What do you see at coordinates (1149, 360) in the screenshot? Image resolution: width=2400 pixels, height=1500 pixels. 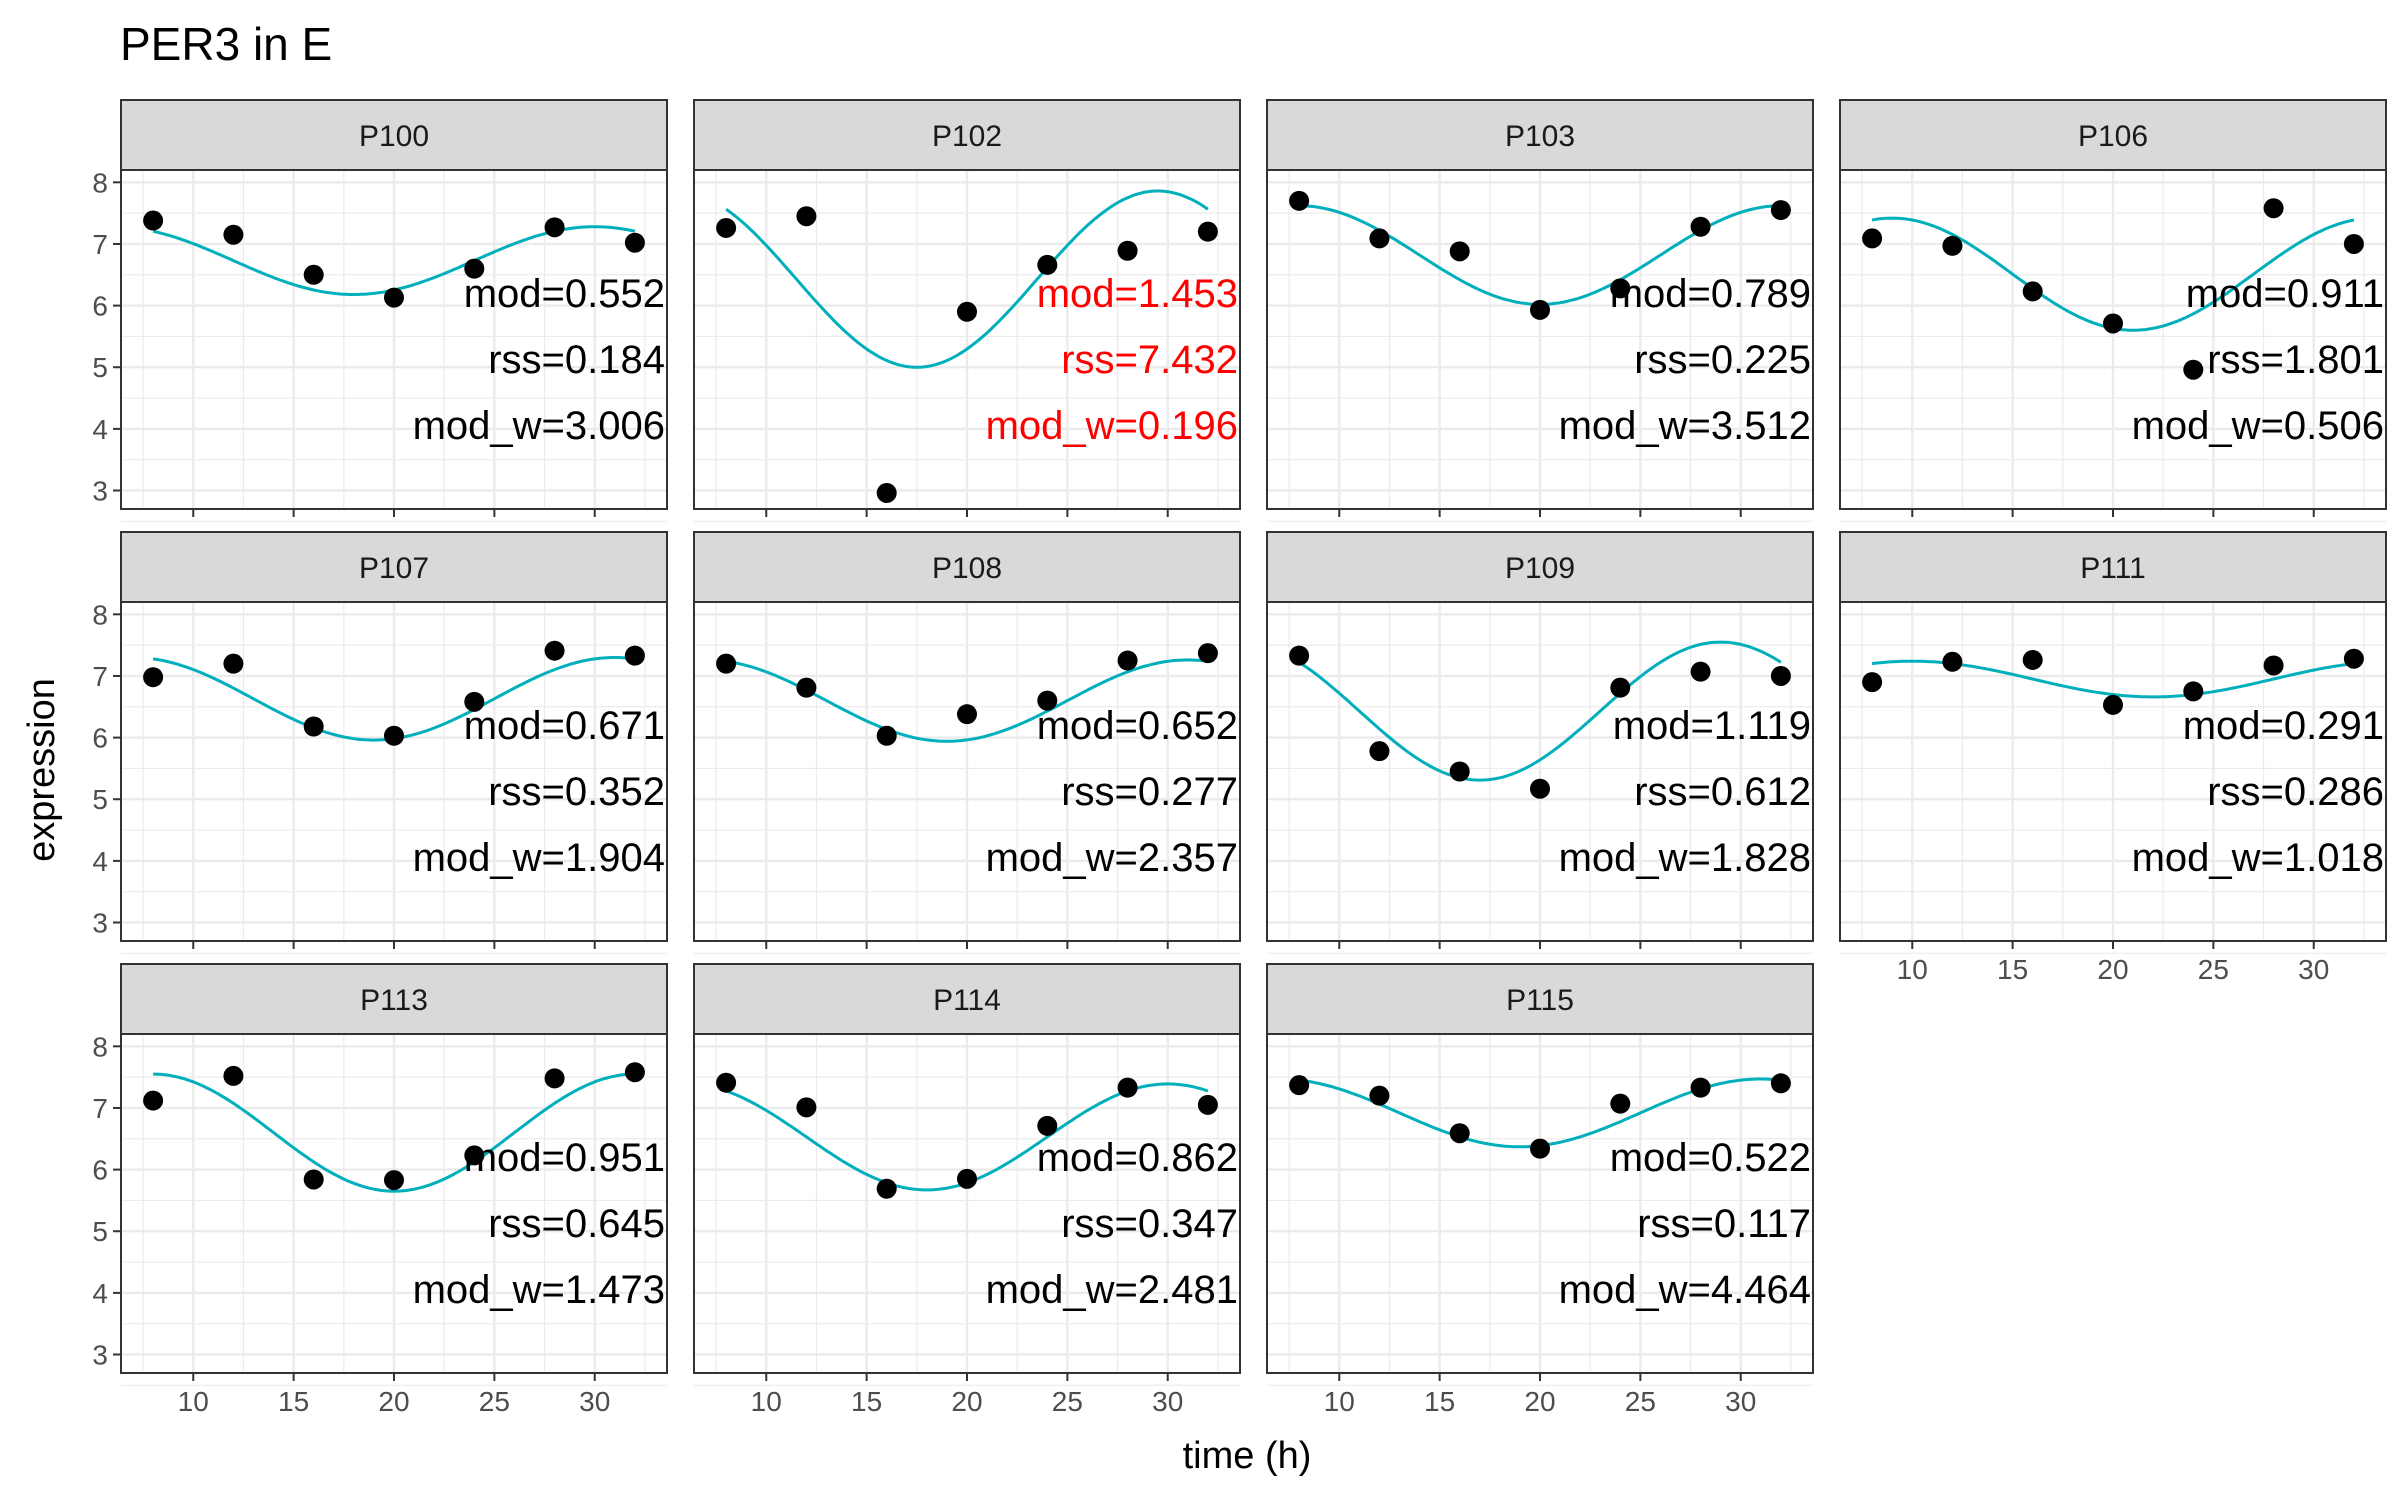 I see `annotation-rss: rss=7.432` at bounding box center [1149, 360].